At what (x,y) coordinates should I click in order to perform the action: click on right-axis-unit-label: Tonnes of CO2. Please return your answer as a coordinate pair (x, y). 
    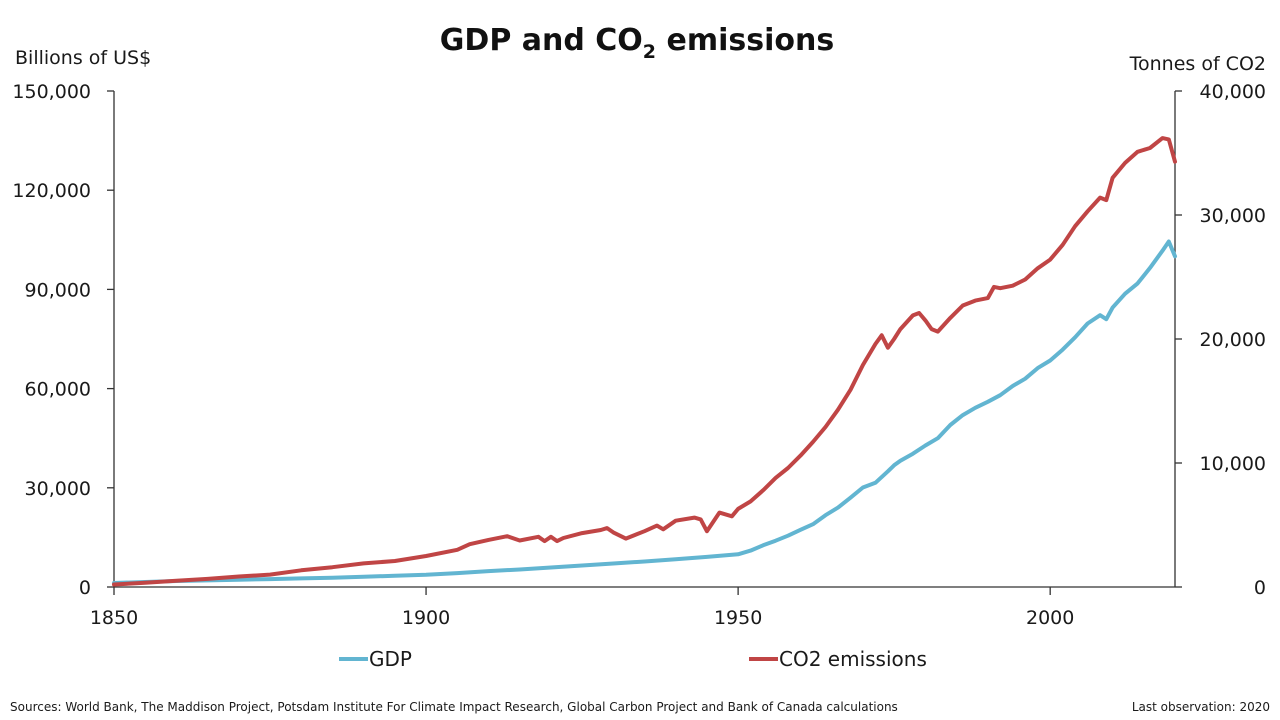
    Looking at the image, I should click on (1197, 64).